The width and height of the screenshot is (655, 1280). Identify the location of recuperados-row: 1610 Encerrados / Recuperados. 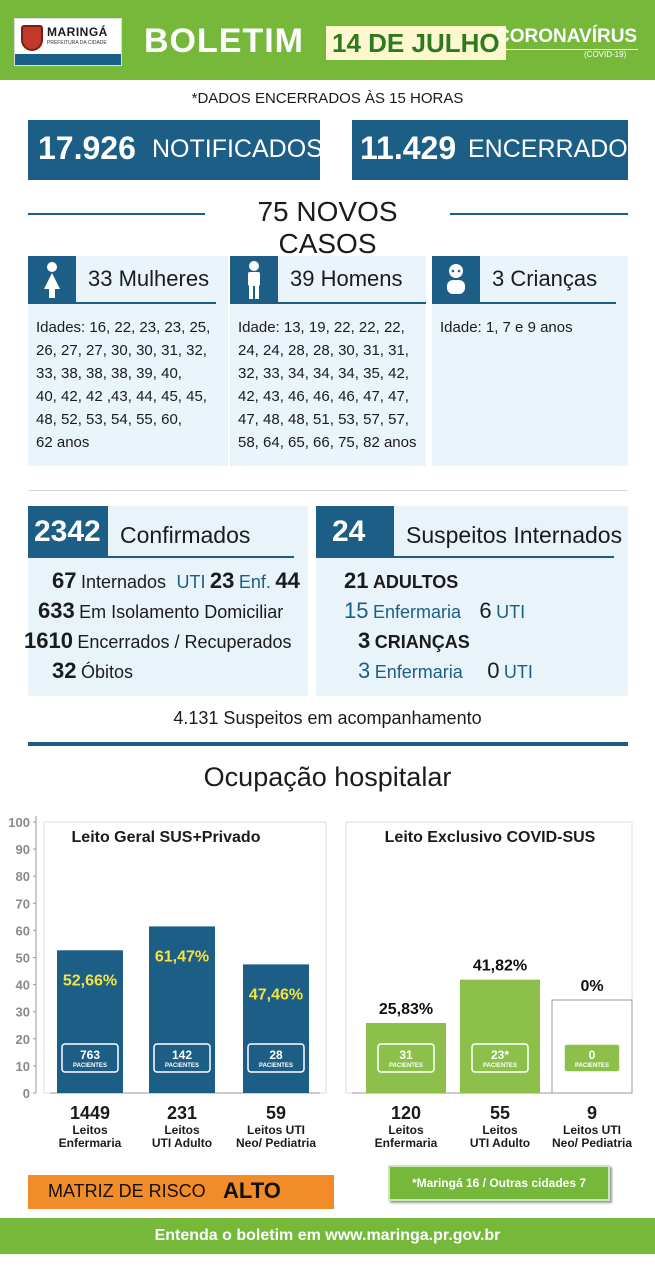
(158, 641).